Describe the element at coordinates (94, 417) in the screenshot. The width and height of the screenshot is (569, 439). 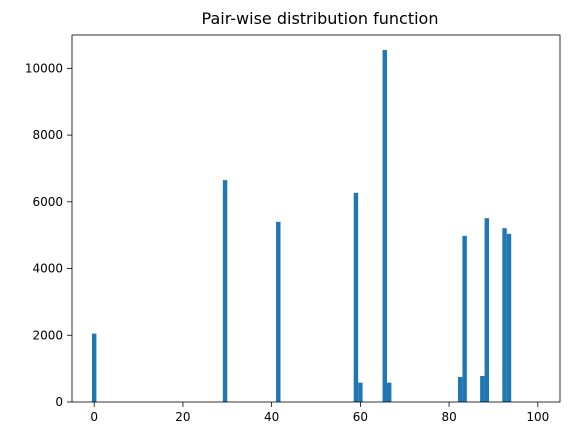
I see `x-tick-label: 0` at that location.